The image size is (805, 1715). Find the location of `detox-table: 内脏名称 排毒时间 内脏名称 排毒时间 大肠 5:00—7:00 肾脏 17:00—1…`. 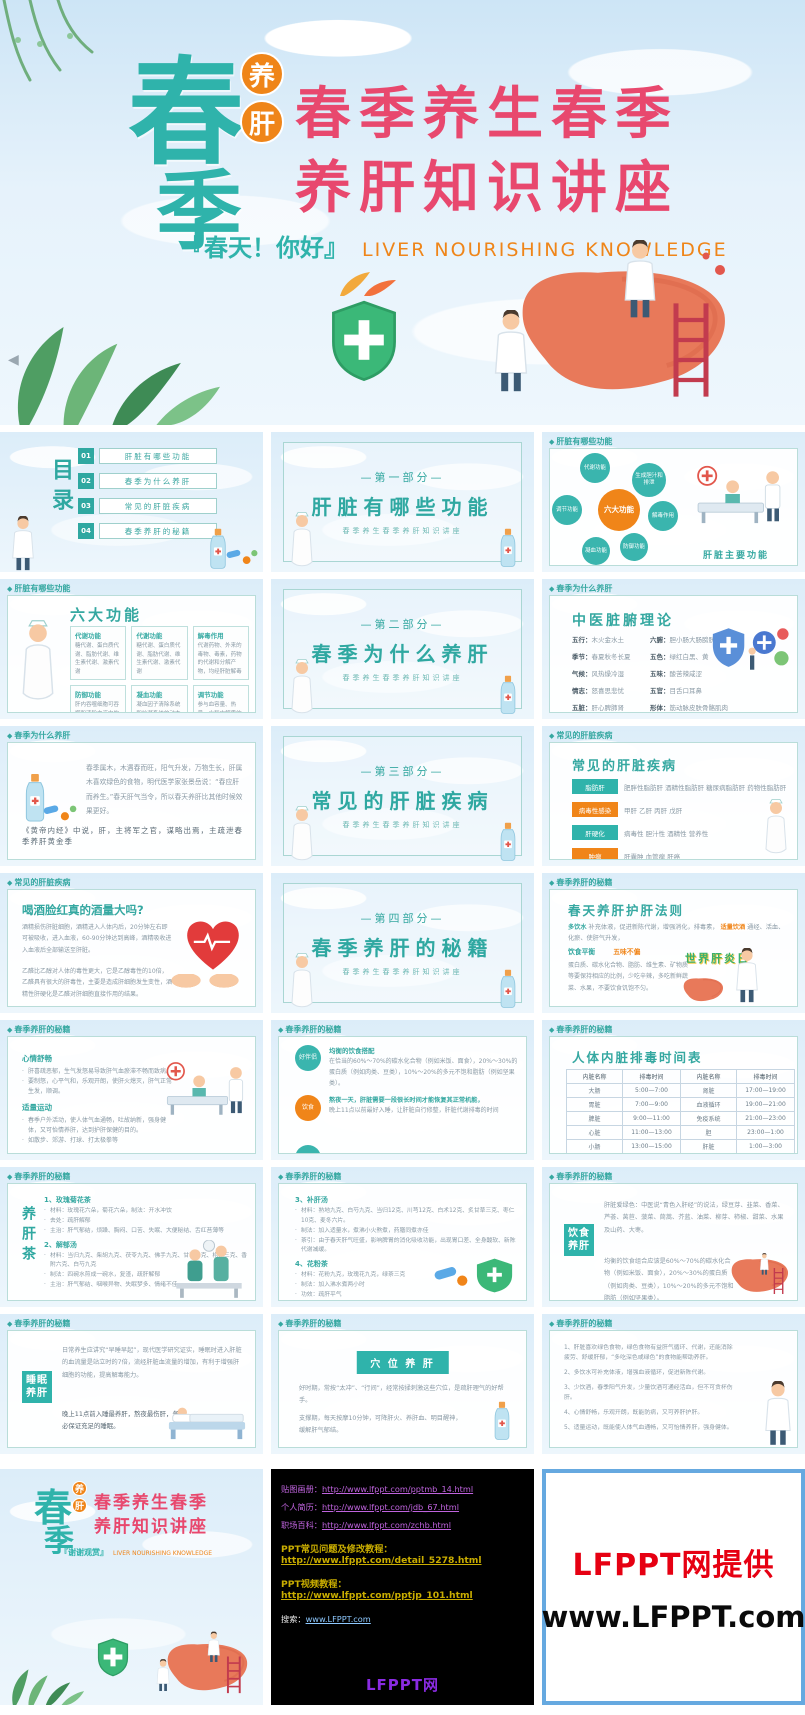

detox-table: 内脏名称 排毒时间 内脏名称 排毒时间 大肠 5:00—7:00 肾脏 17:00—1… is located at coordinates (680, 1112).